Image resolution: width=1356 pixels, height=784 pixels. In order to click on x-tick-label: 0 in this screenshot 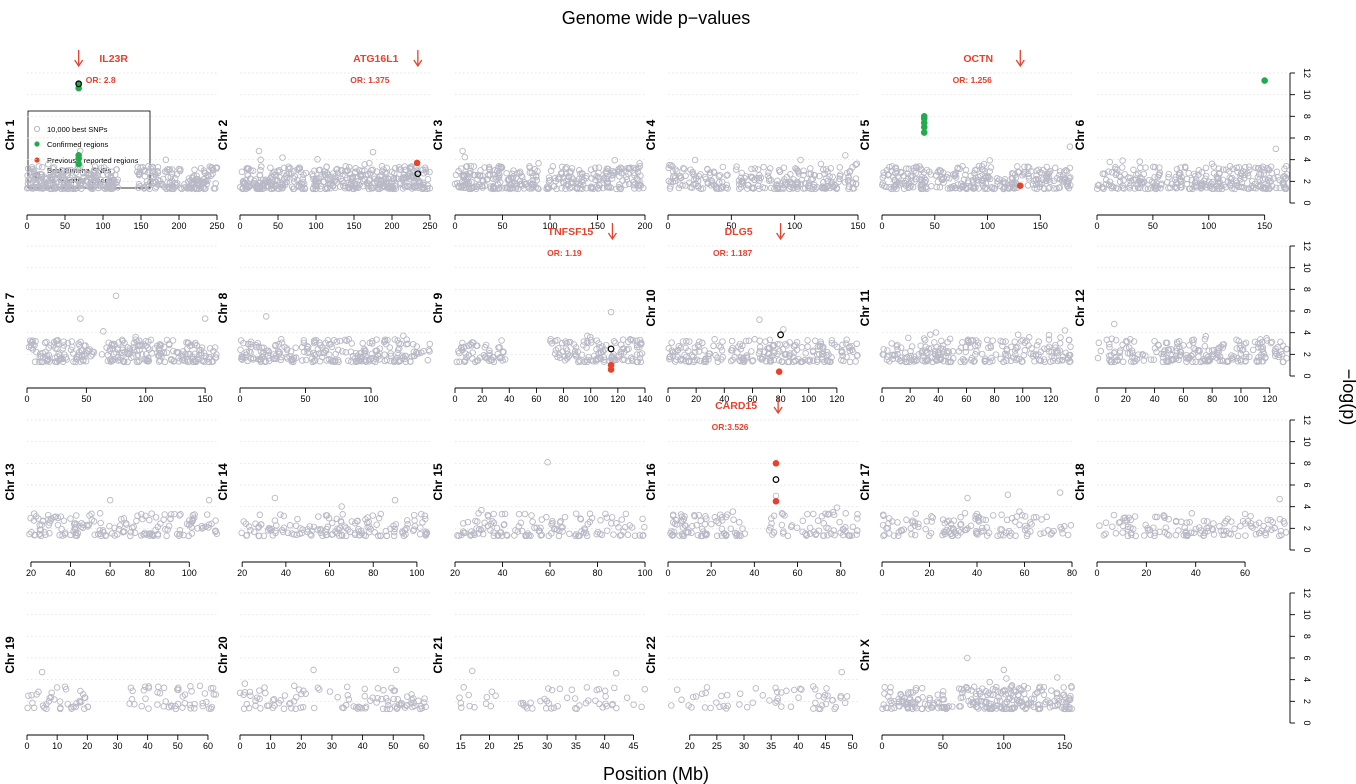, I will do `click(26, 226)`.